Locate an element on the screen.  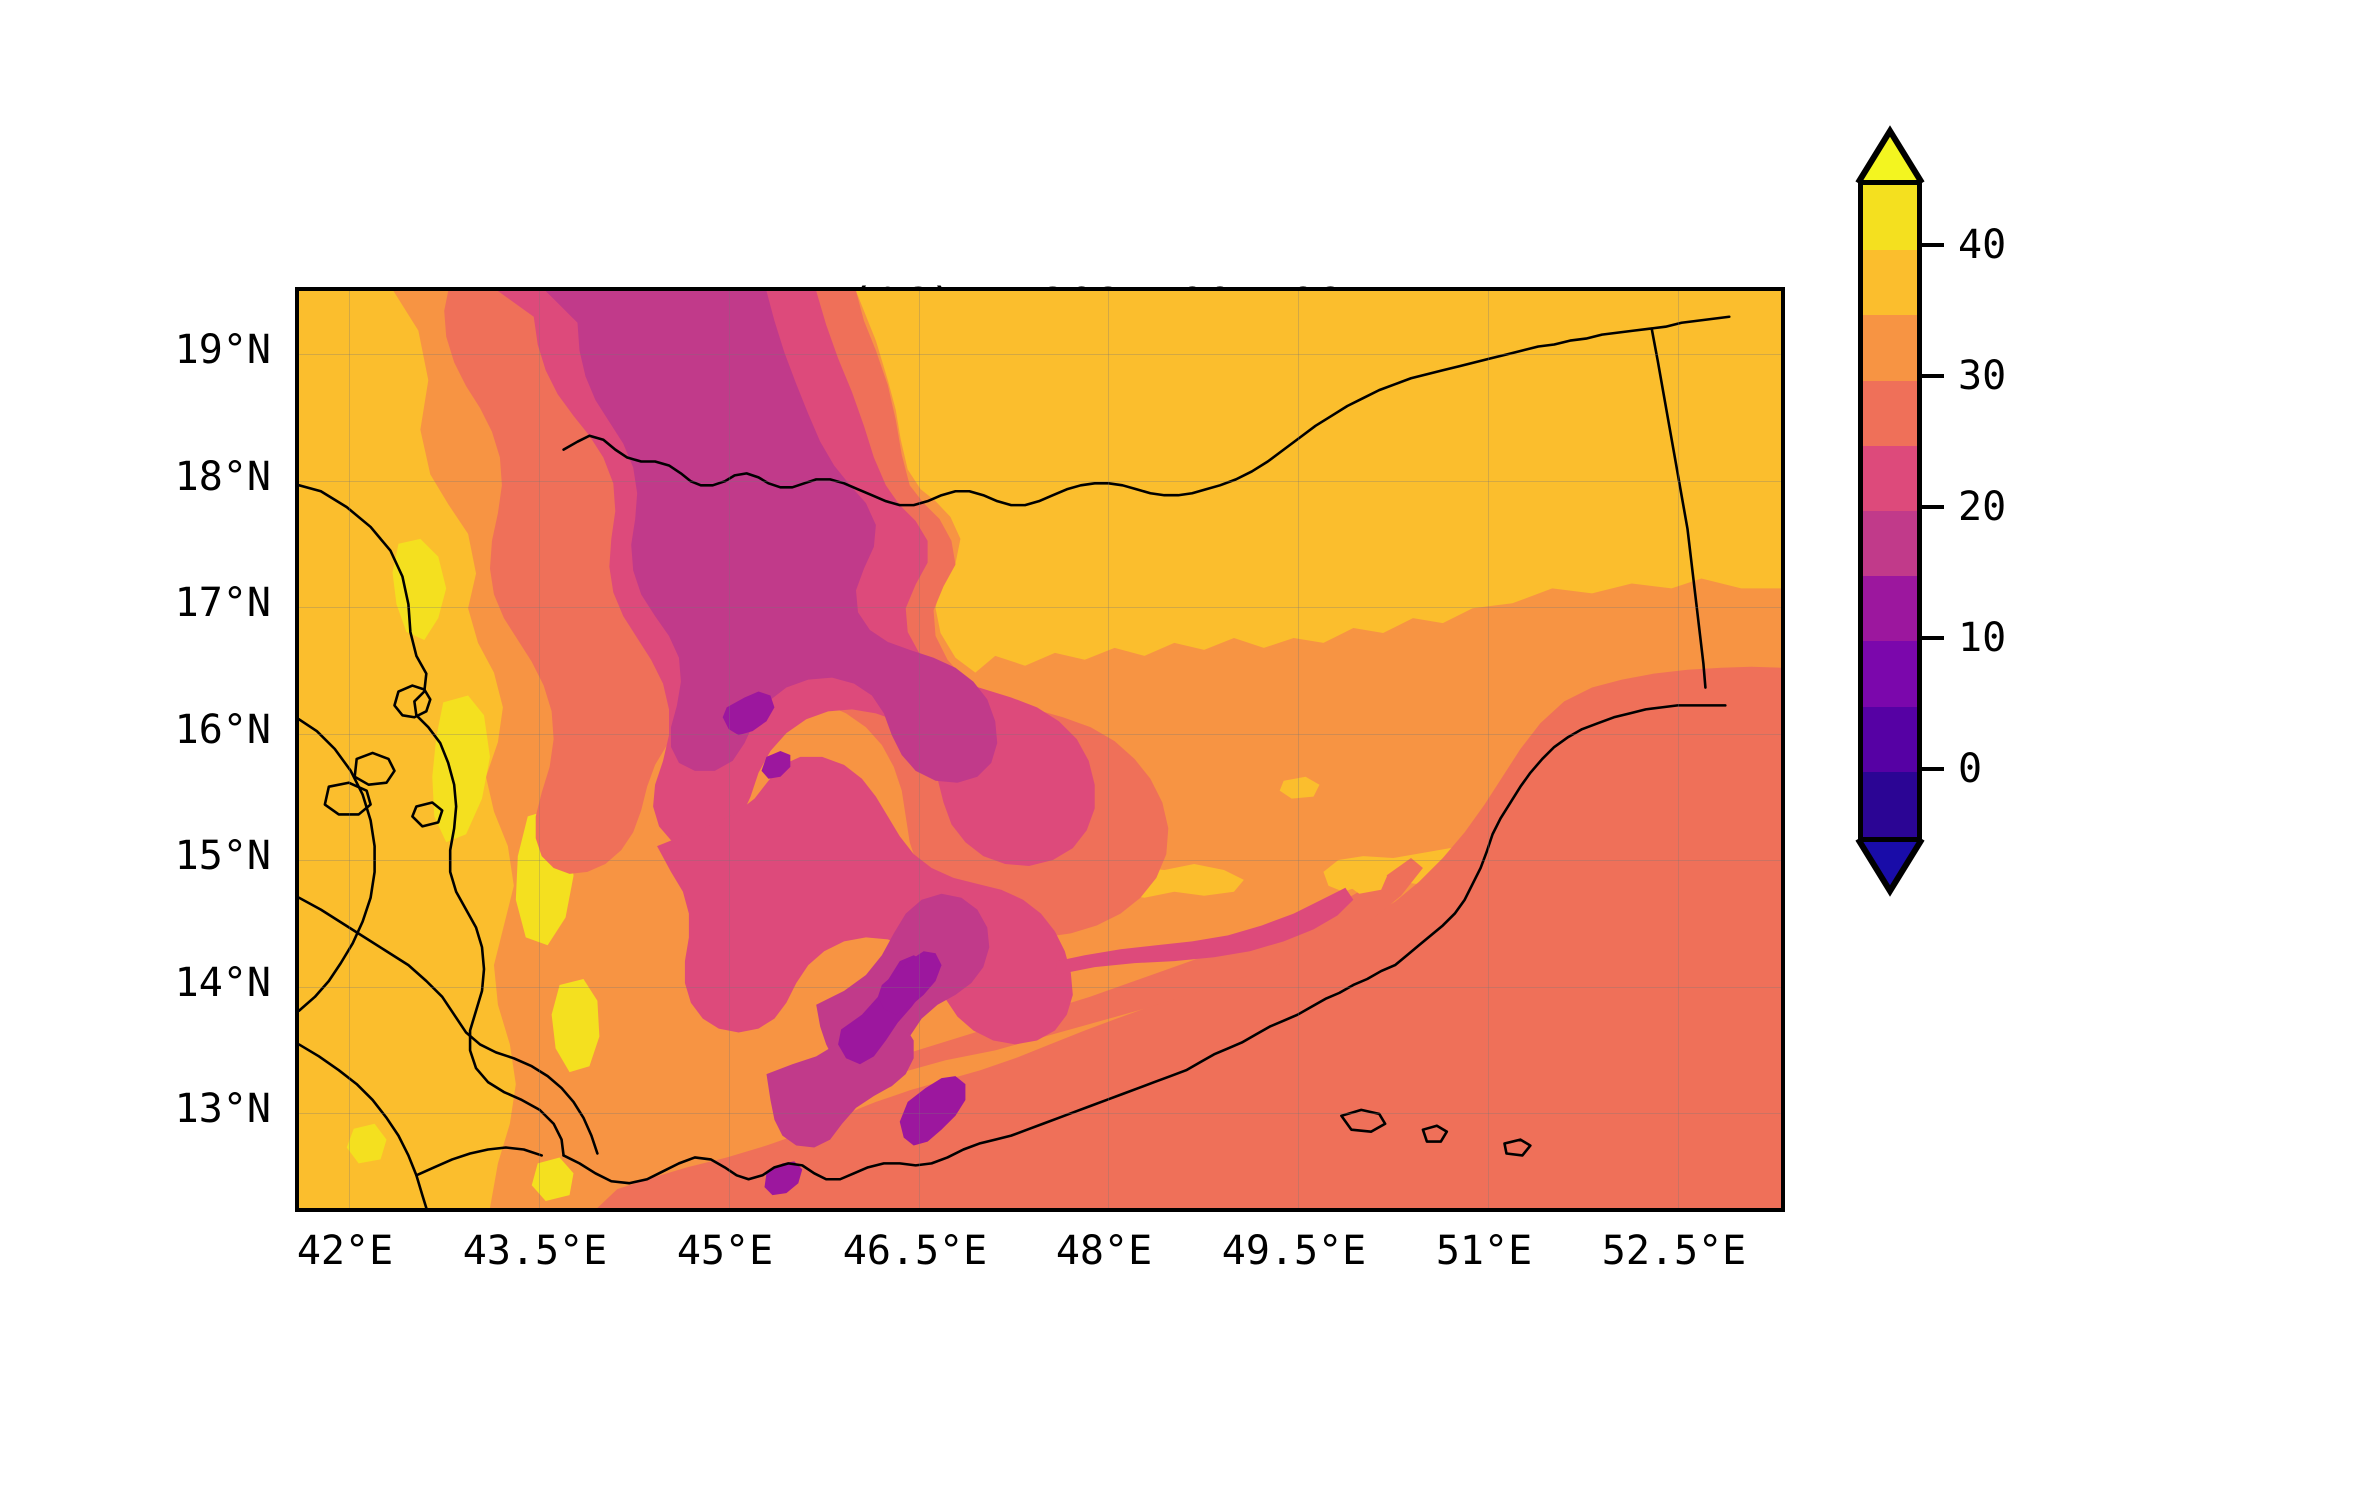
coastline-red-sea is located at coordinates (432, 820).